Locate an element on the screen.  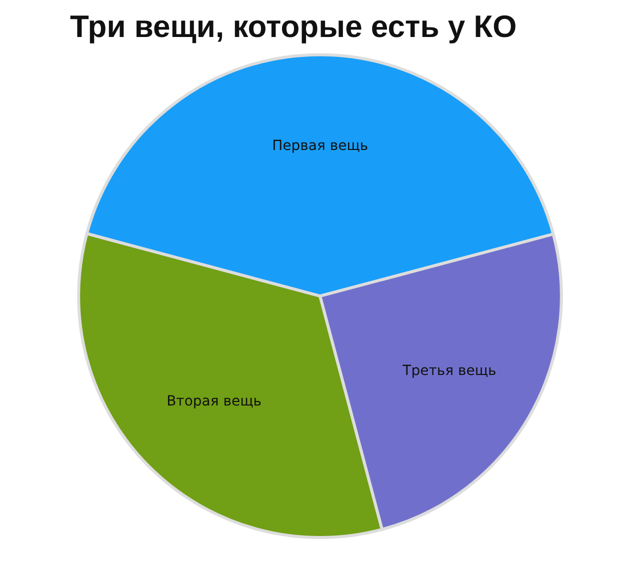
slice-label: Первая вещь is located at coordinates (320, 146).